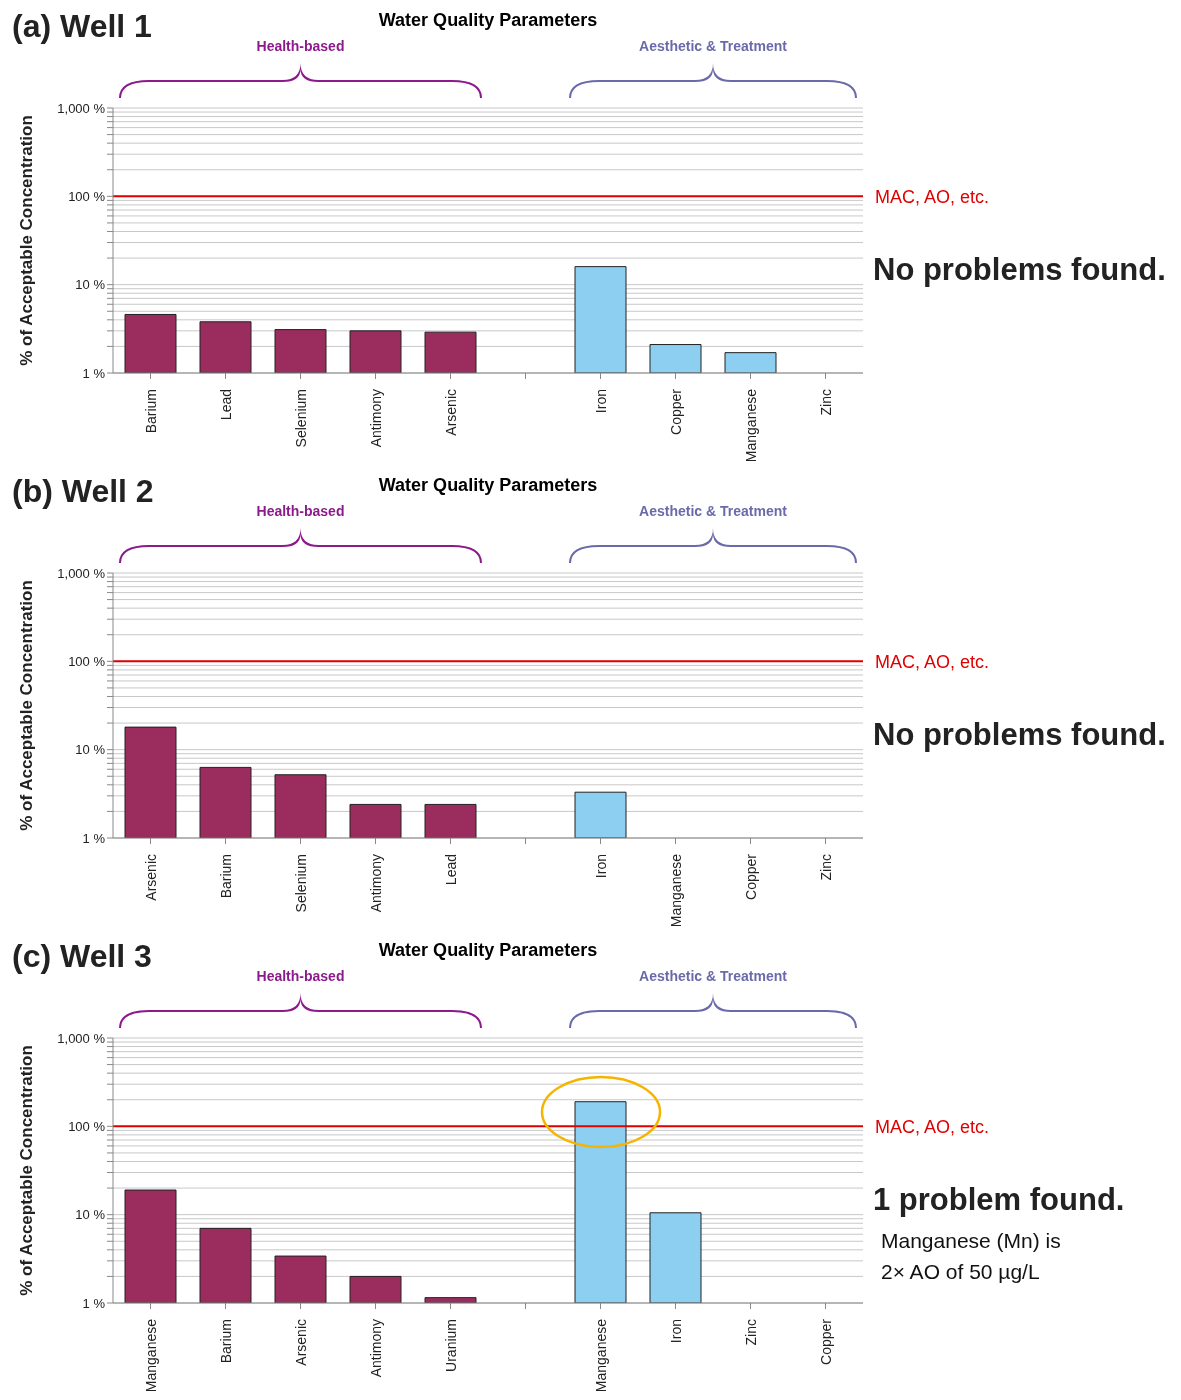 The width and height of the screenshot is (1181, 1400). What do you see at coordinates (82, 26) in the screenshot?
I see `text: (a) Well 1` at bounding box center [82, 26].